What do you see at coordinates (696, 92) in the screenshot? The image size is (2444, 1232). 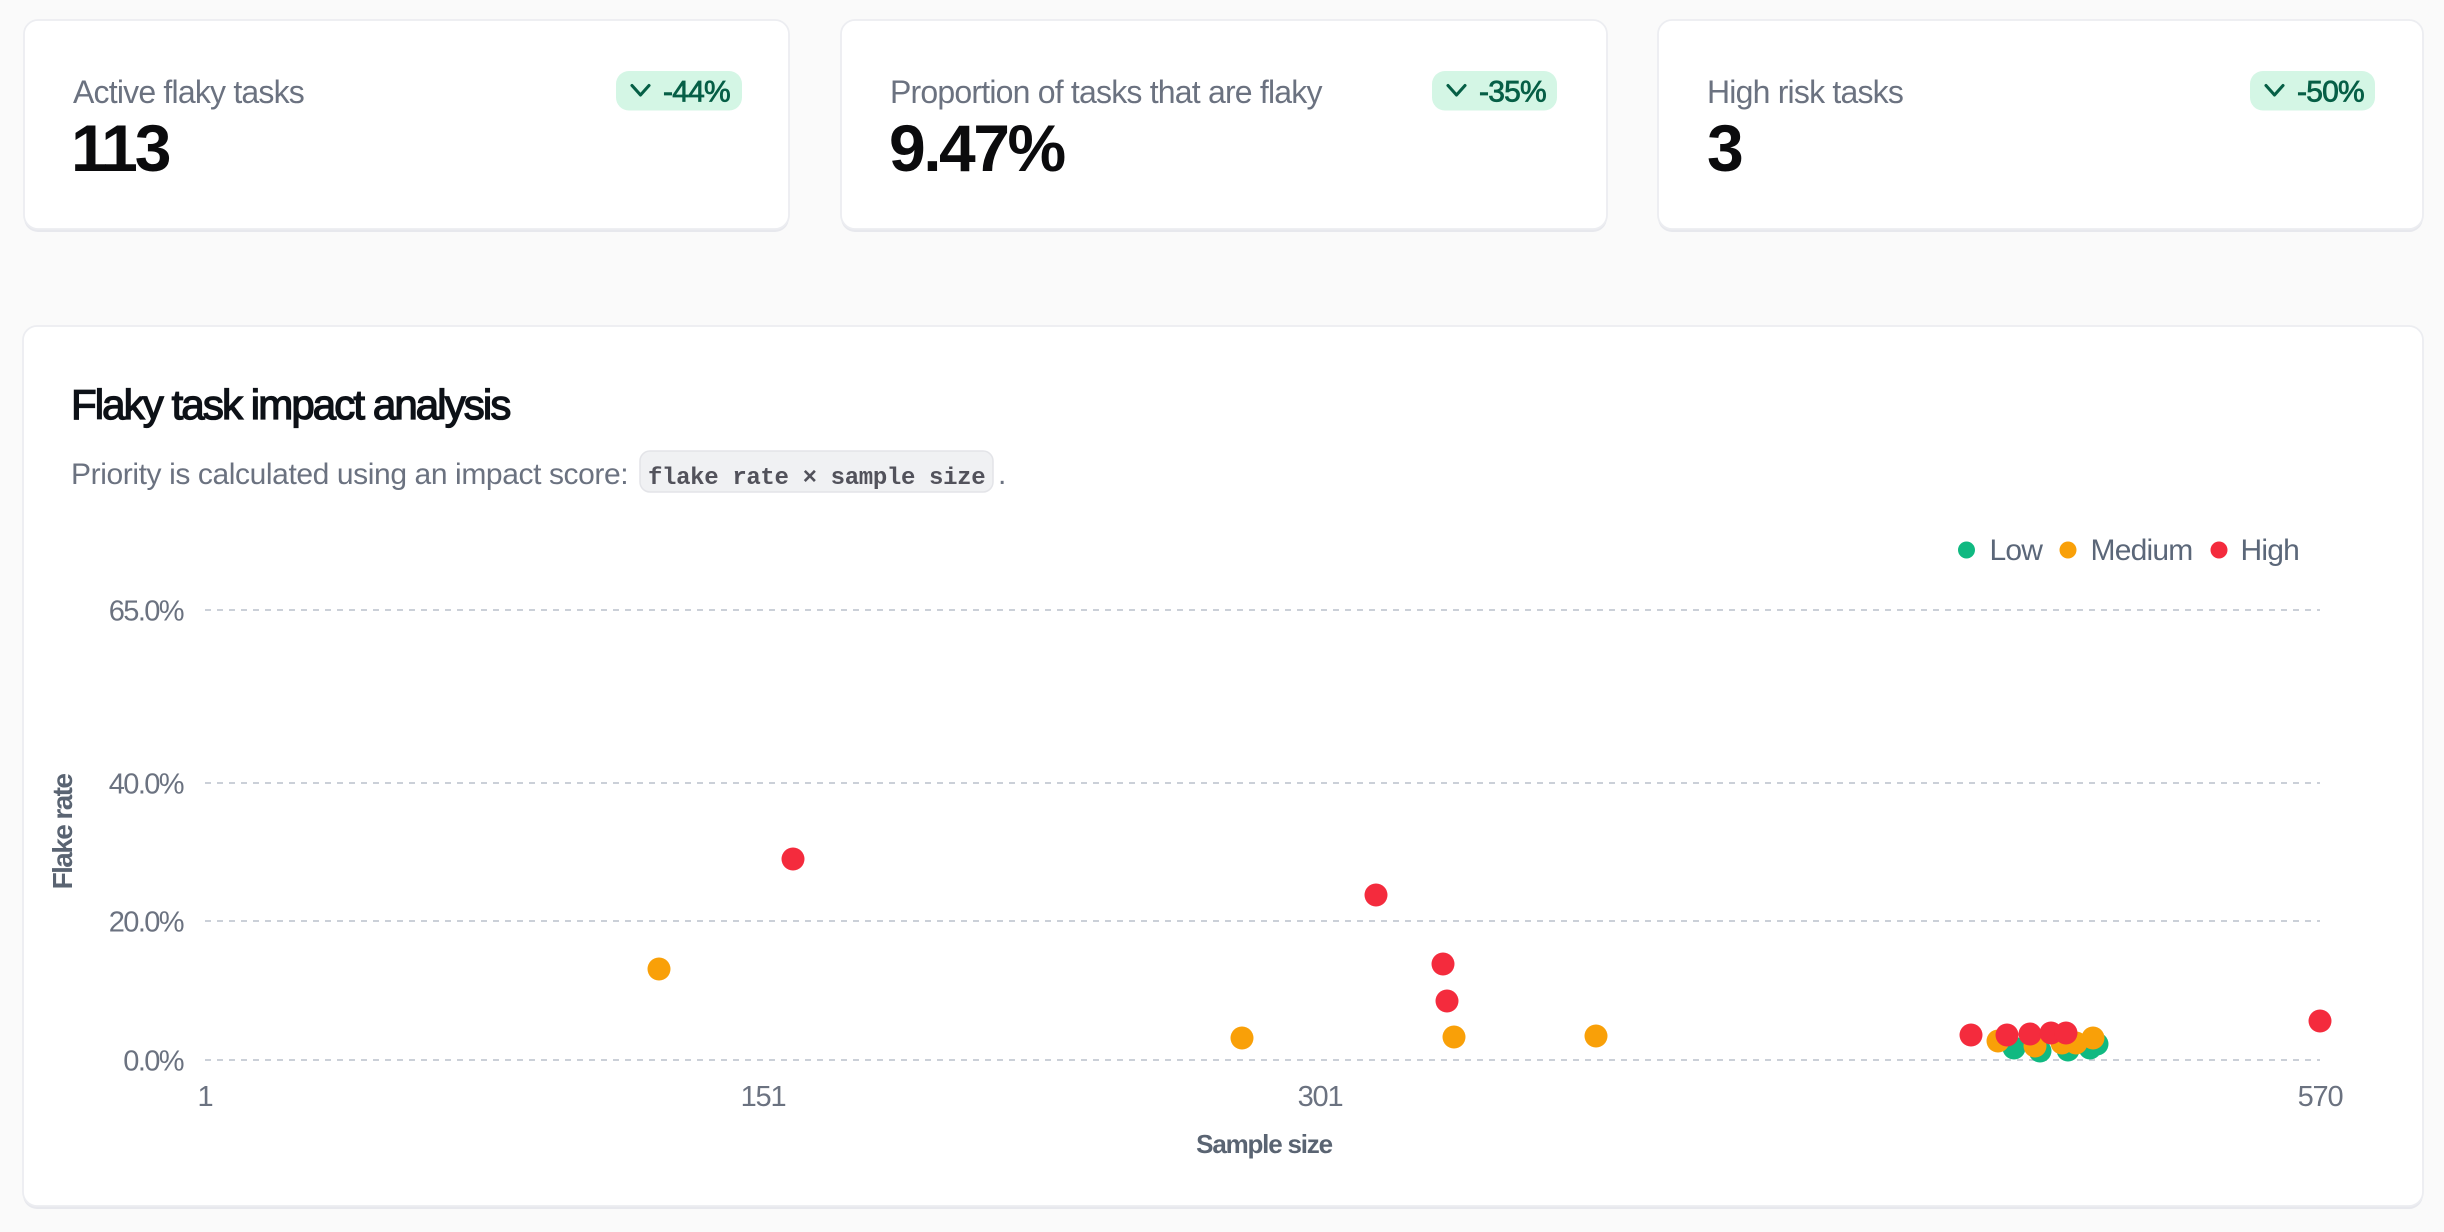 I see `svg-text: -44%` at bounding box center [696, 92].